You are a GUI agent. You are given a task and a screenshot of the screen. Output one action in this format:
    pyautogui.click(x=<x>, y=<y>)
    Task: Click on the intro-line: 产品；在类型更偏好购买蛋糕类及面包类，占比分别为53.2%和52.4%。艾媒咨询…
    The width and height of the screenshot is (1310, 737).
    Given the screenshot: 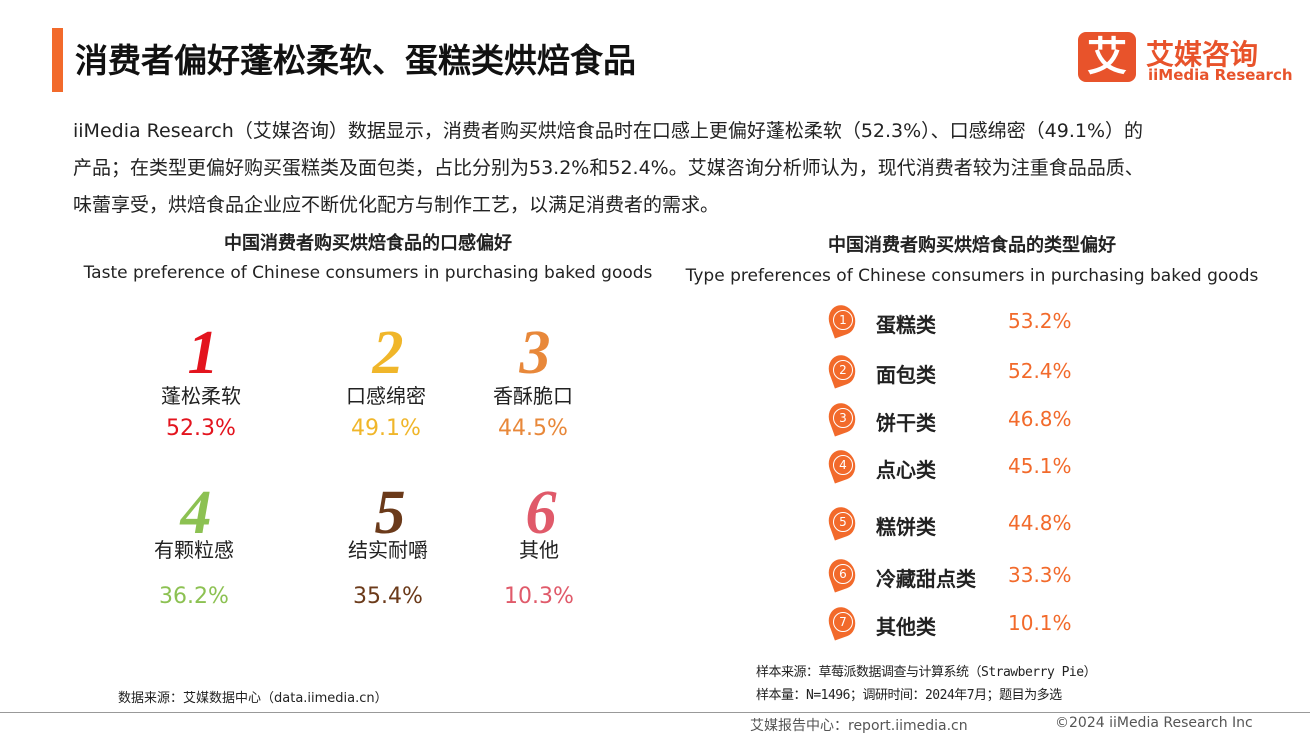 What is the action you would take?
    pyautogui.click(x=608, y=168)
    